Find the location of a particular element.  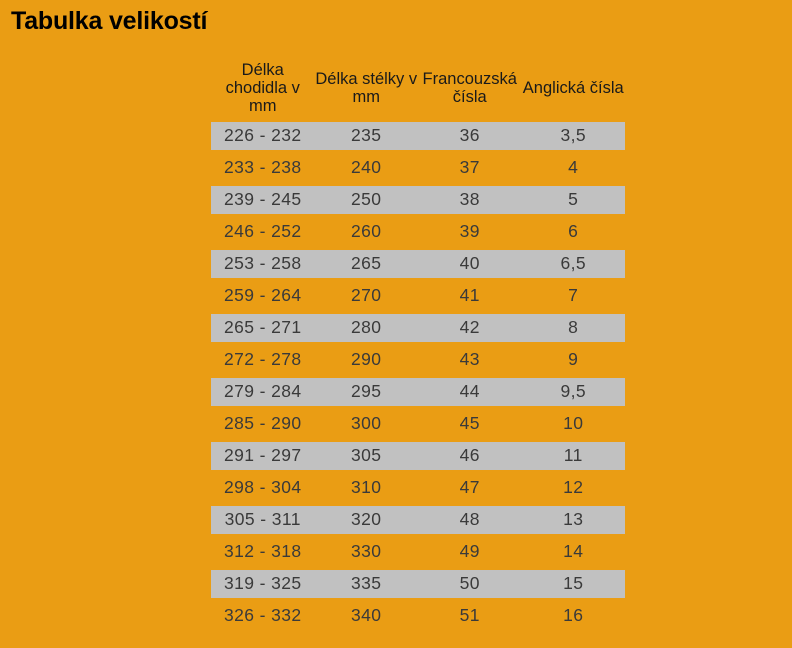

table-cell: 42 is located at coordinates (470, 328).